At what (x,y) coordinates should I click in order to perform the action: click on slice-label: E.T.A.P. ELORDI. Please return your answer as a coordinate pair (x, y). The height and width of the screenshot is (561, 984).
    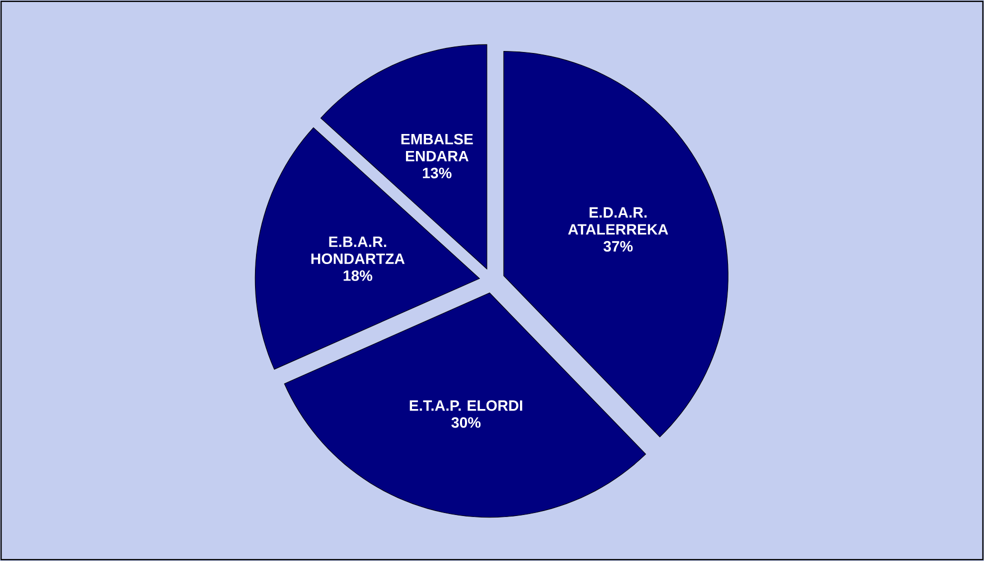
    Looking at the image, I should click on (466, 405).